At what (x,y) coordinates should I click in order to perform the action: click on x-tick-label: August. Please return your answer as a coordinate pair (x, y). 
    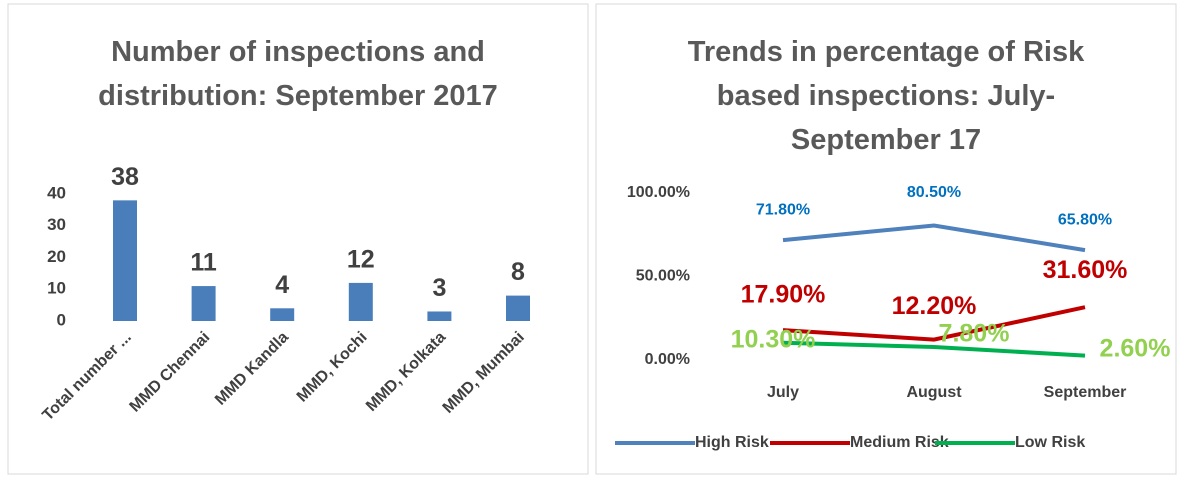
    Looking at the image, I should click on (934, 392).